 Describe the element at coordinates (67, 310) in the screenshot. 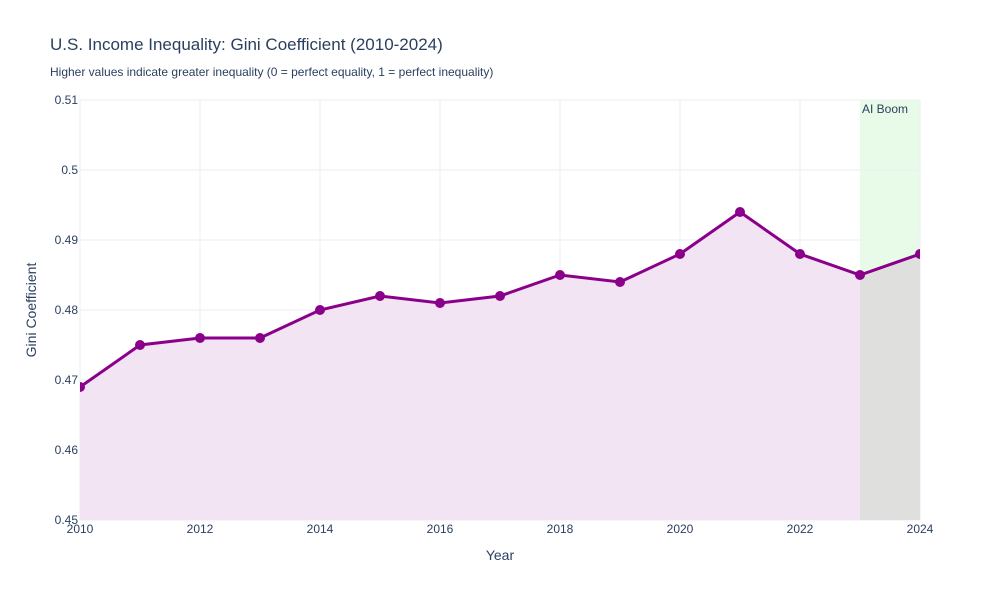

I see `y-tick-label: 0.48` at that location.